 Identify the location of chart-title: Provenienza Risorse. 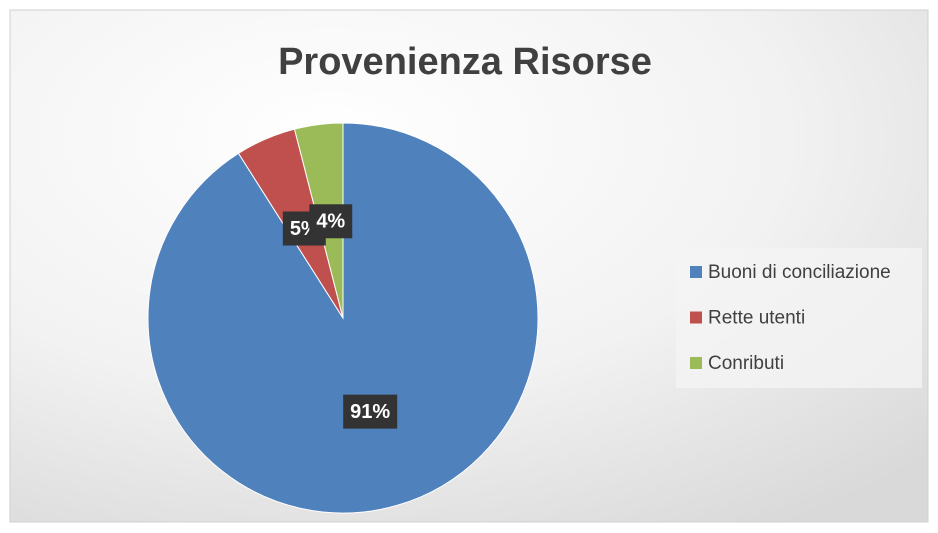
(465, 62).